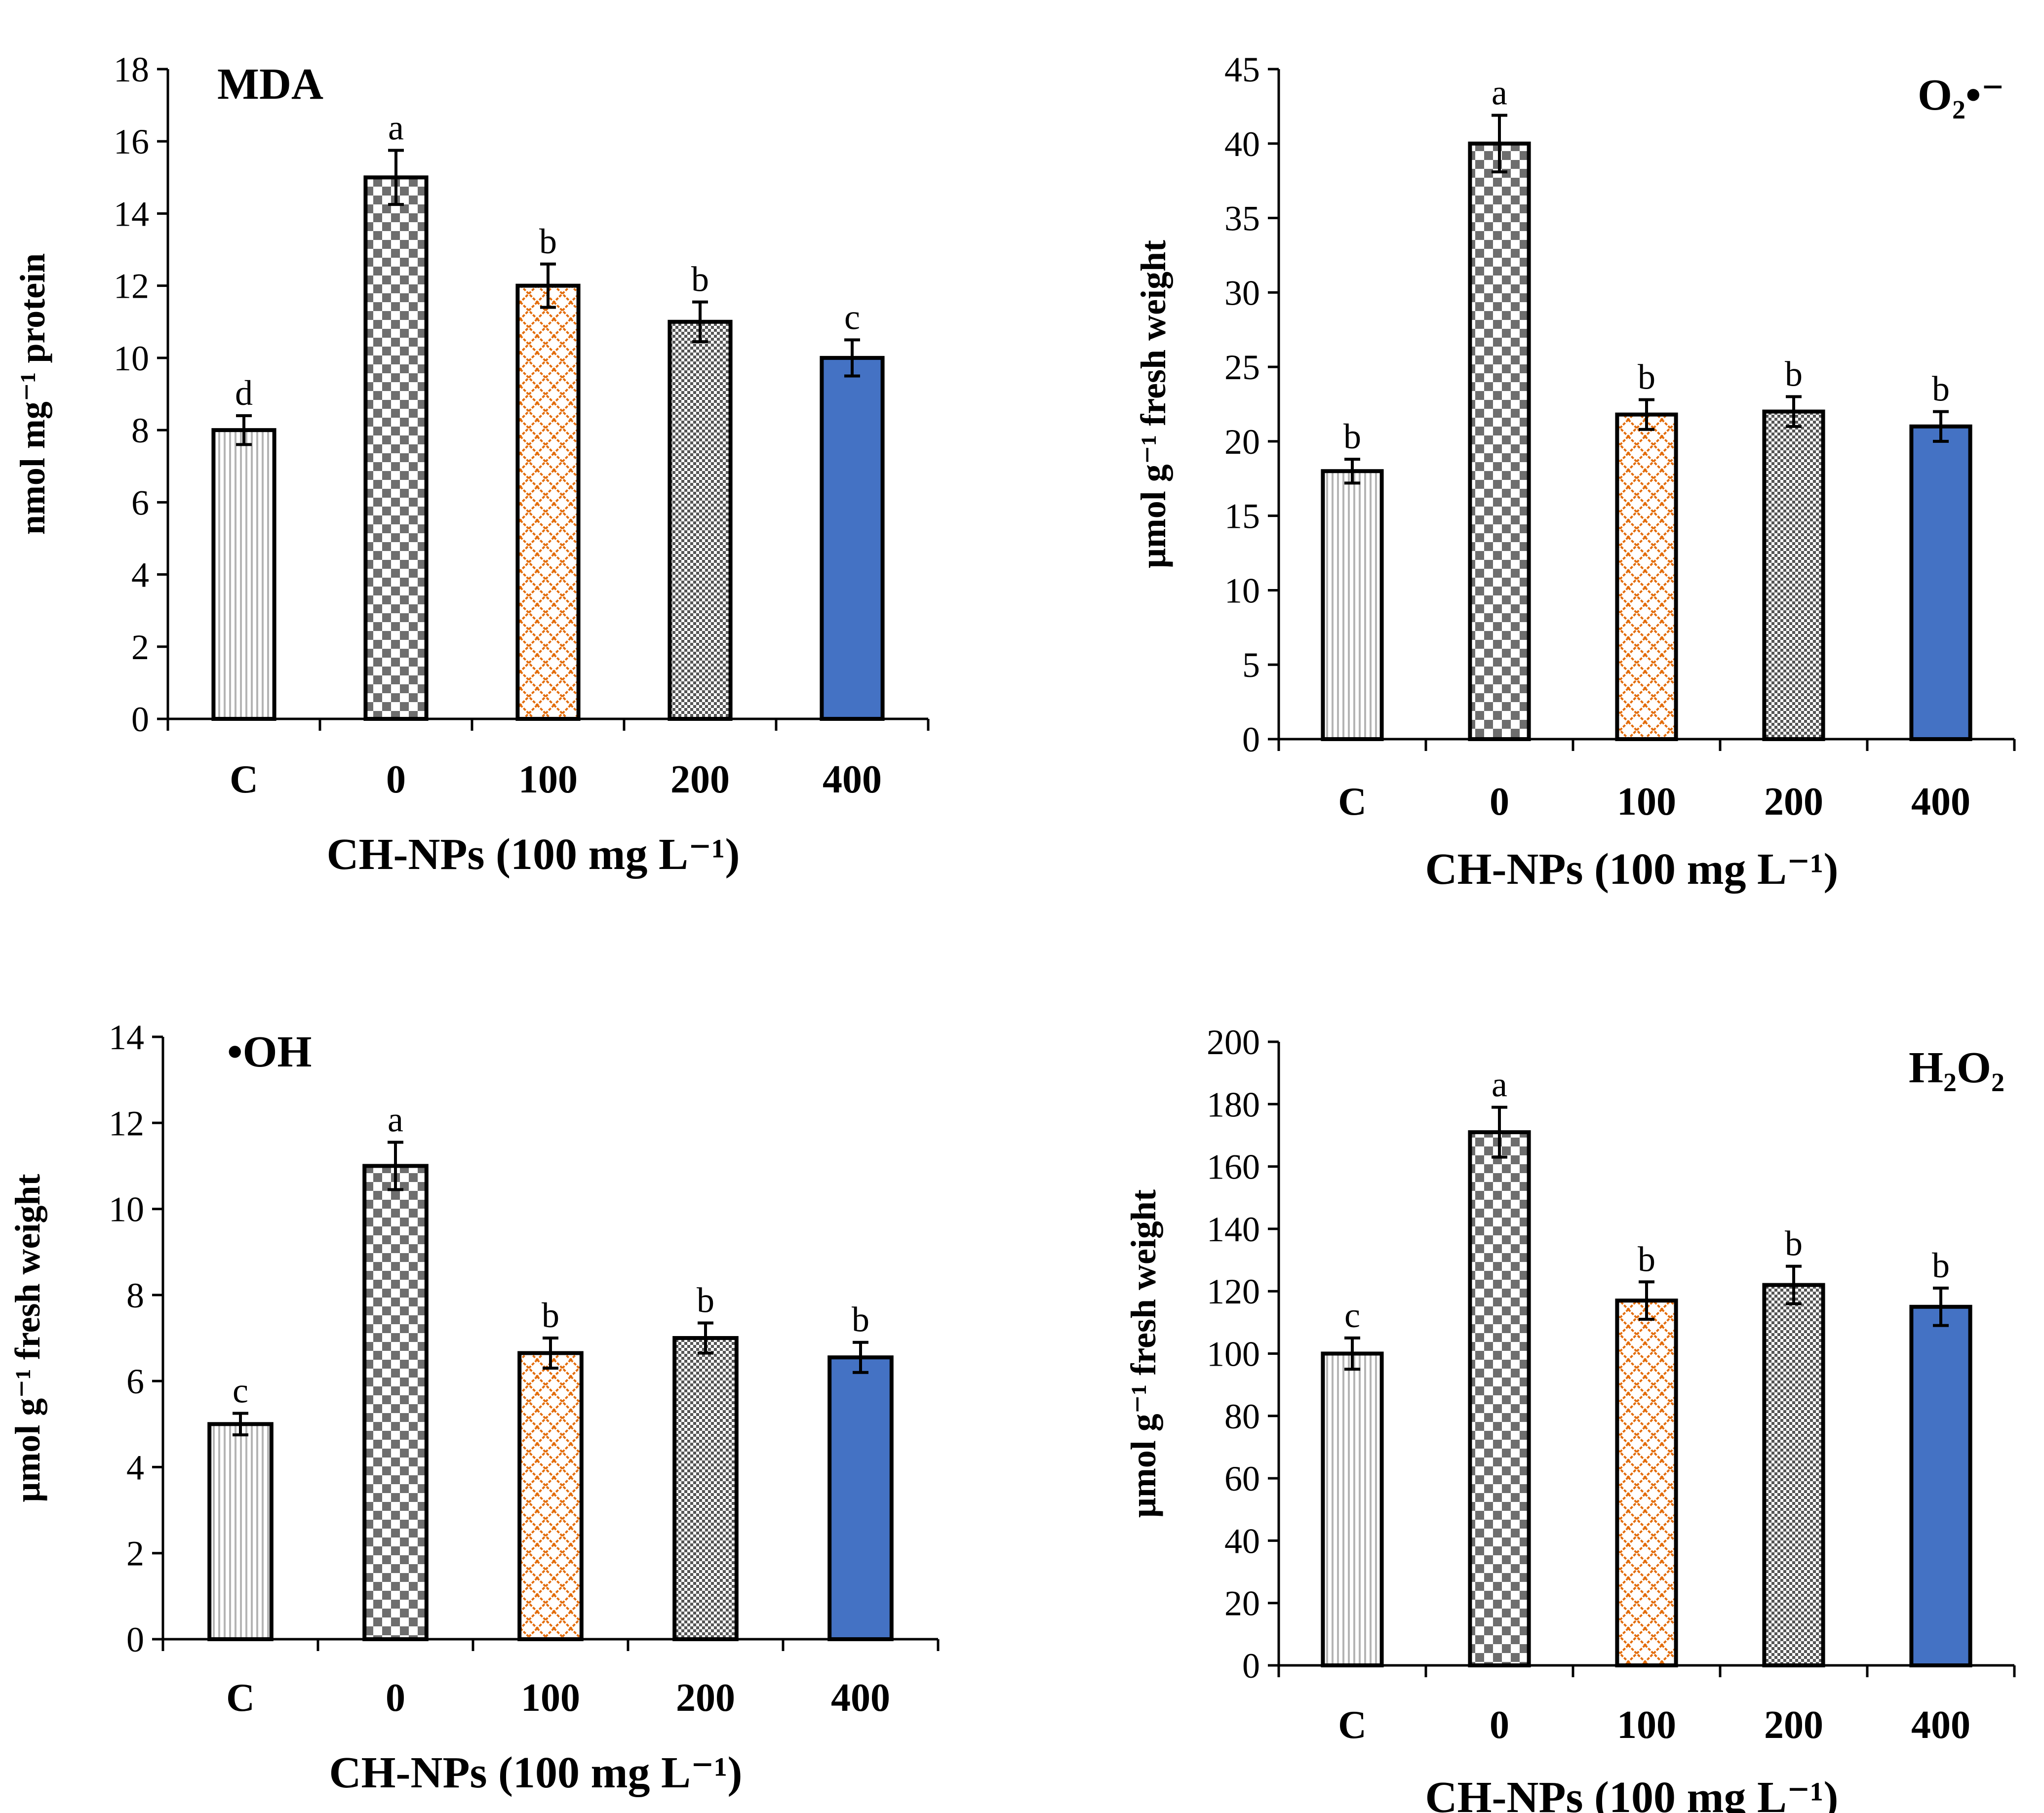 This screenshot has width=2044, height=1813. I want to click on y-tick-label: 40, so click(1242, 144).